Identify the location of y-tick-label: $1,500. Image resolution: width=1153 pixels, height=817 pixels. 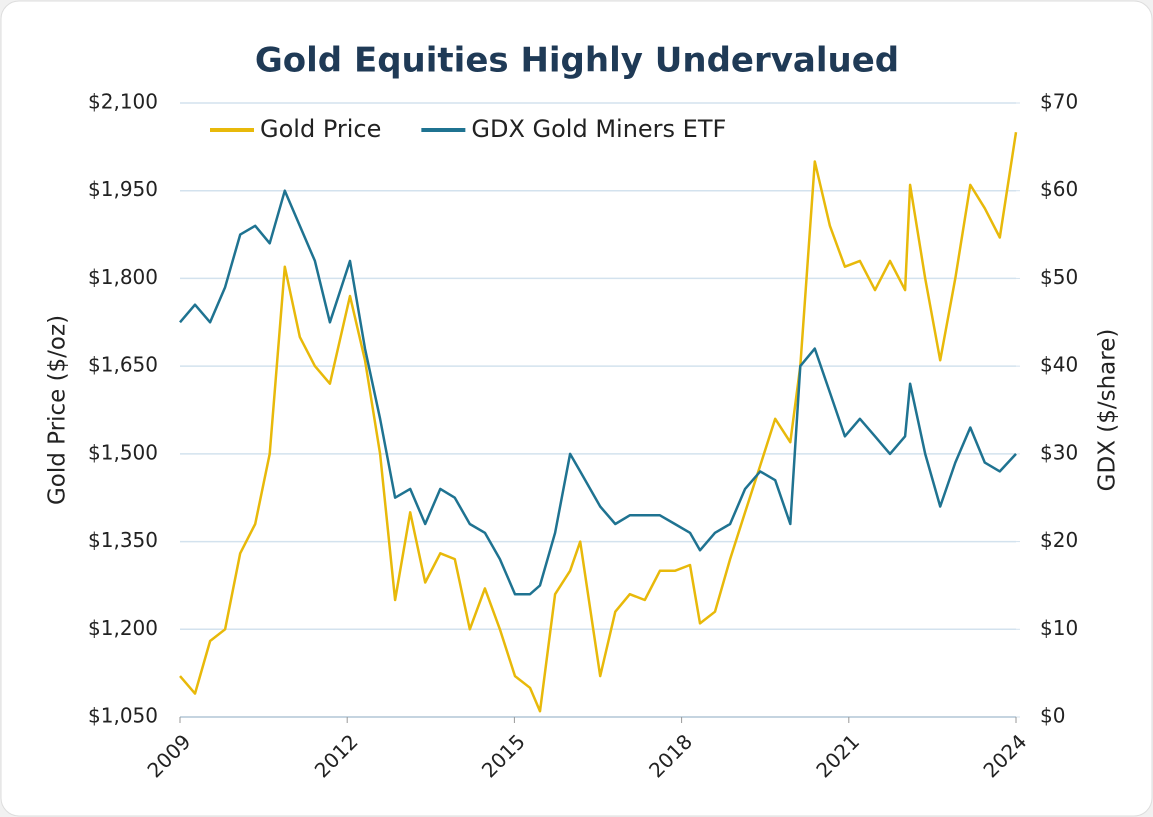
(123, 452).